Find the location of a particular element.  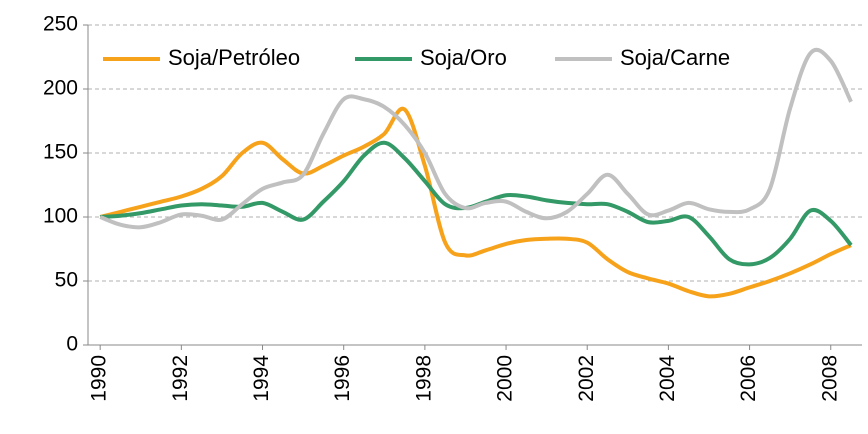

x-tick-label: 1992 is located at coordinates (180, 378).